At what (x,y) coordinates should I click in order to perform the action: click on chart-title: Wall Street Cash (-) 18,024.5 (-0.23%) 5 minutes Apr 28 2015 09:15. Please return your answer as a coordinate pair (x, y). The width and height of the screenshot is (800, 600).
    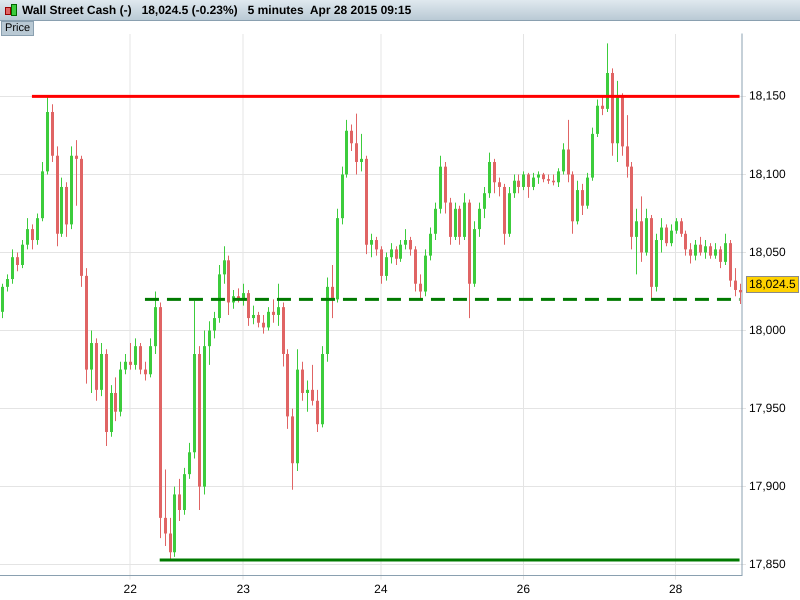
    Looking at the image, I should click on (217, 10).